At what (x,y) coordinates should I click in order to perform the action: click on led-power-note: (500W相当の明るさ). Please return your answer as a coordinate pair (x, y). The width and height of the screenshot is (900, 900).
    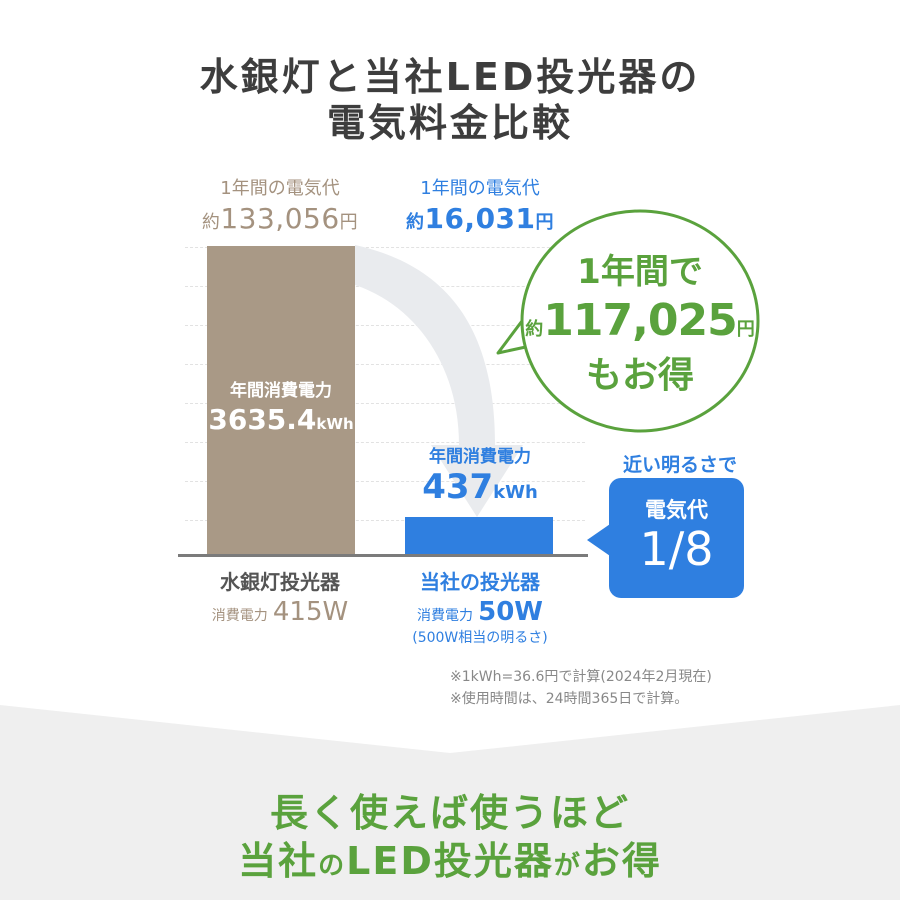
    Looking at the image, I should click on (480, 638).